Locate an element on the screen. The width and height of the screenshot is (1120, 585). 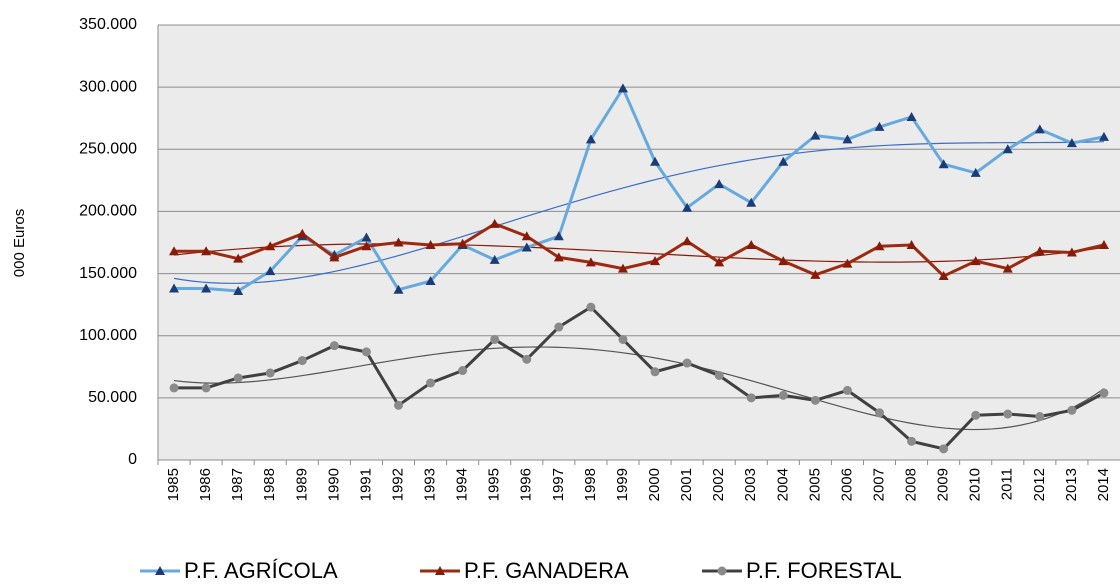
y-tick-label: 50.000 is located at coordinates (112, 397).